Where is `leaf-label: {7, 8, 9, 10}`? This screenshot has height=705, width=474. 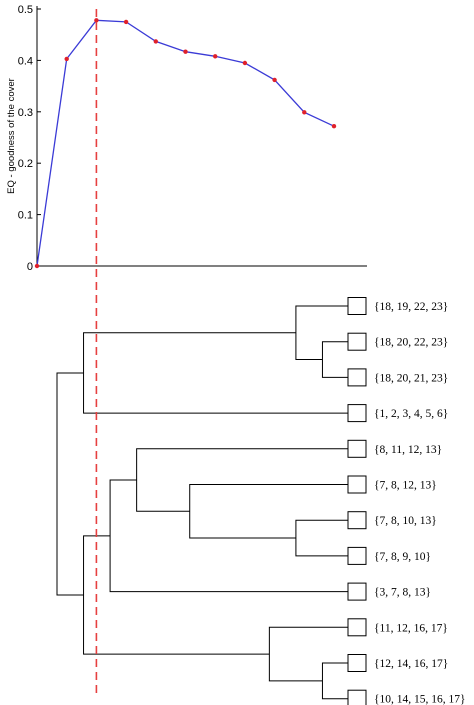 leaf-label: {7, 8, 9, 10} is located at coordinates (402, 557).